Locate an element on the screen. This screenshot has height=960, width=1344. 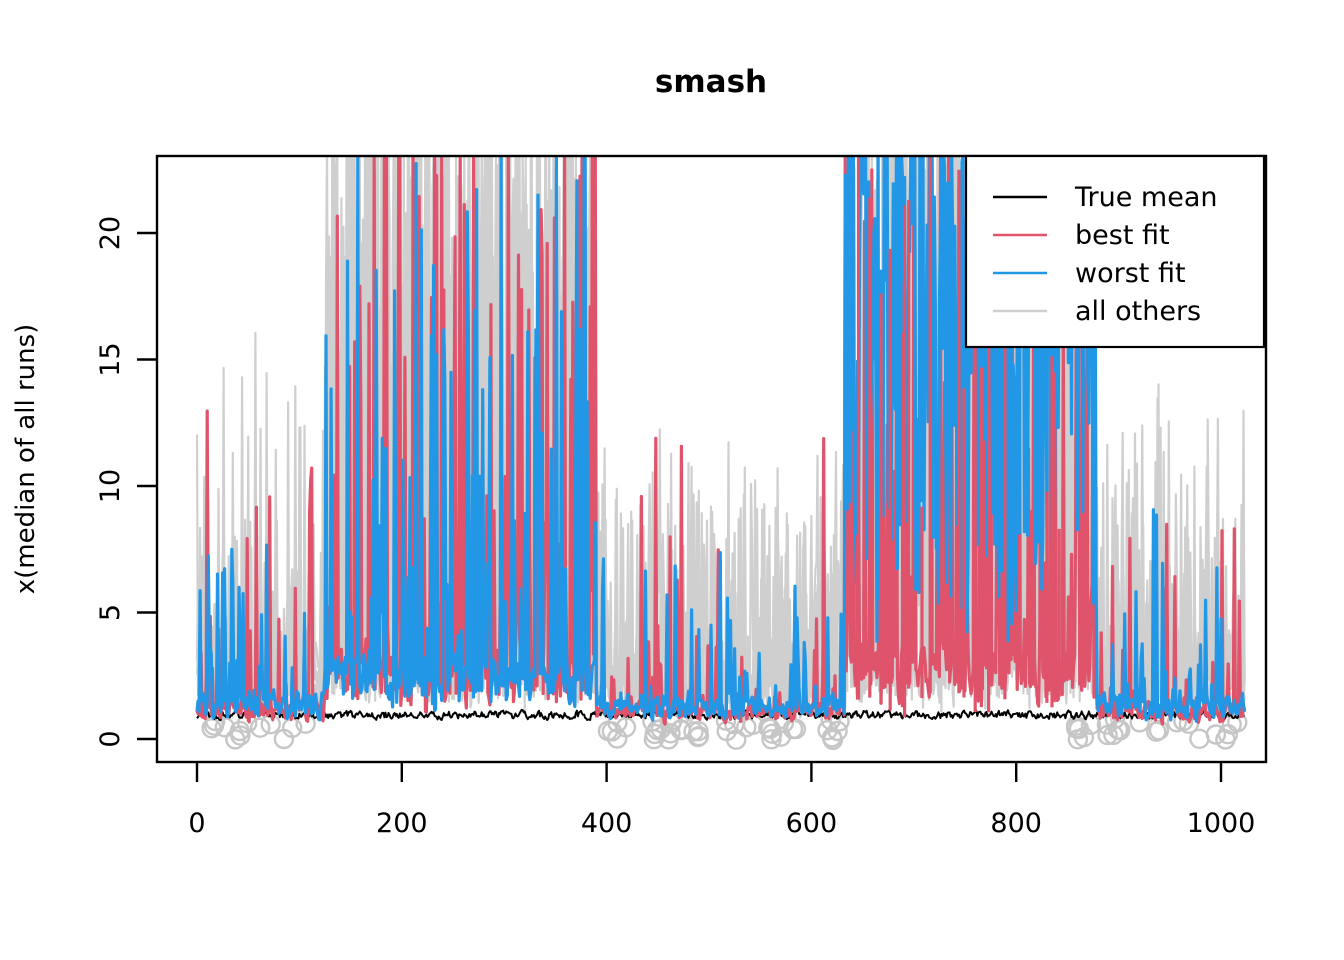
y-axis-label: x(median of all runs) is located at coordinates (26, 459).